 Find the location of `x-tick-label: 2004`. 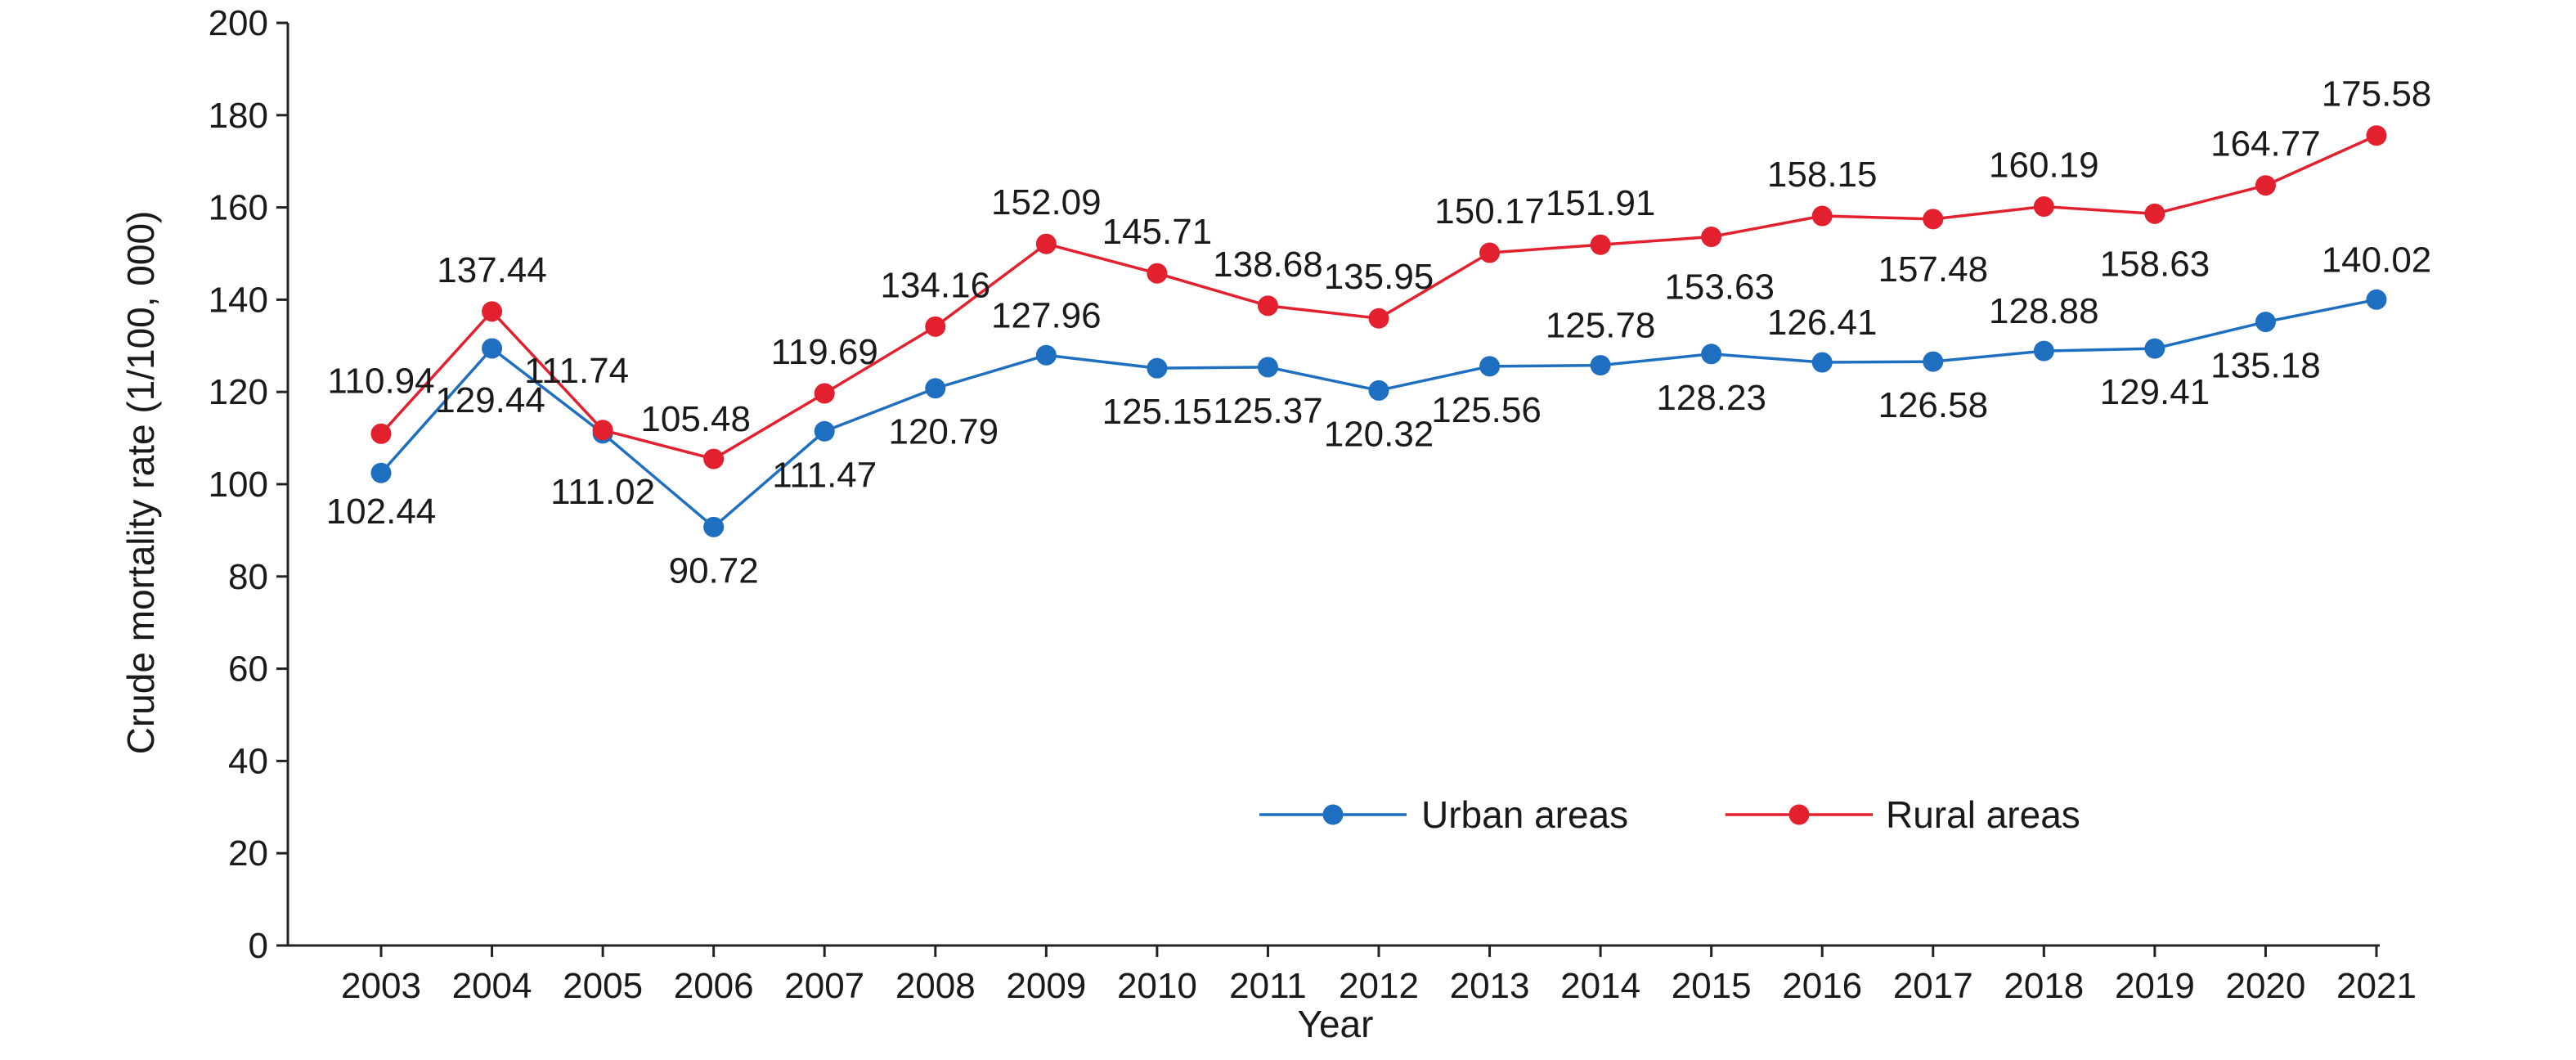

x-tick-label: 2004 is located at coordinates (492, 986).